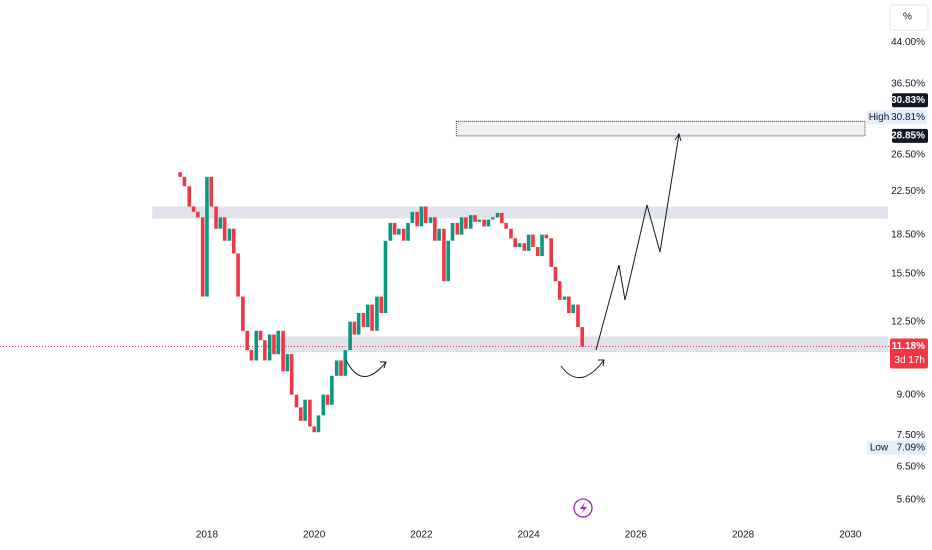  What do you see at coordinates (908, 83) in the screenshot?
I see `y-tick-label: 36.50%` at bounding box center [908, 83].